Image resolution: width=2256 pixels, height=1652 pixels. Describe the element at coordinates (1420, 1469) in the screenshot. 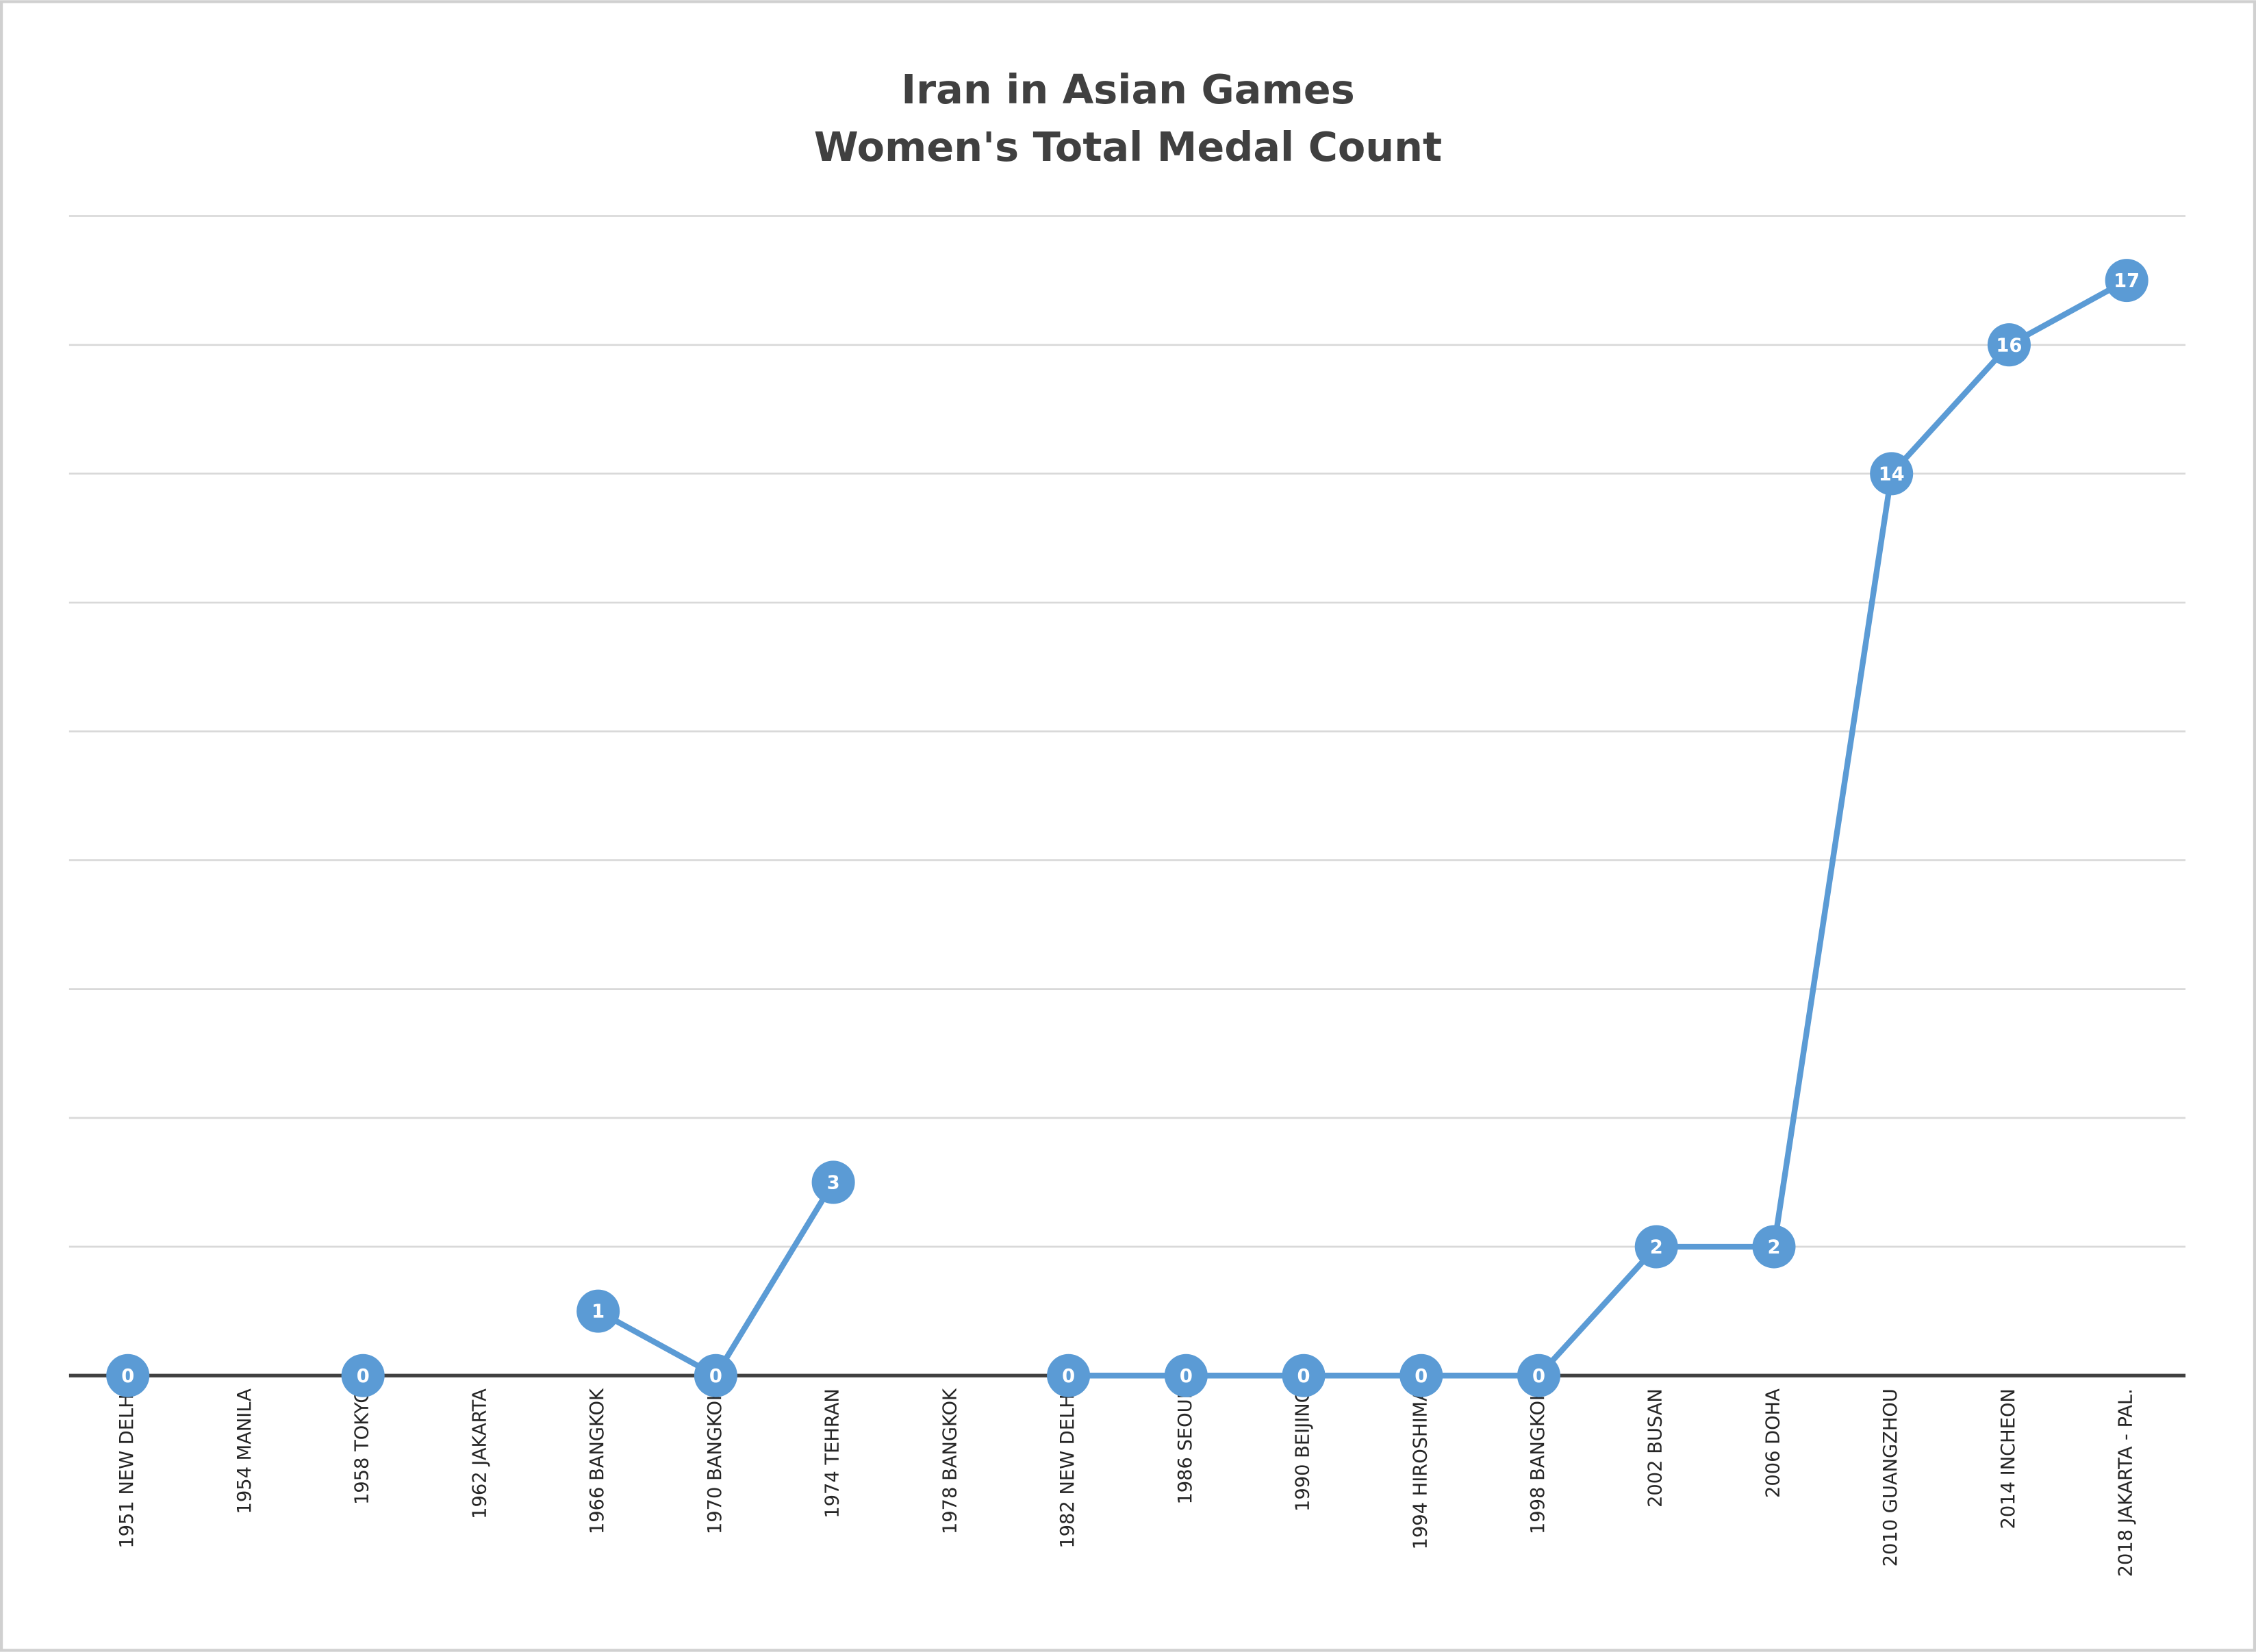

I see `x-tick-label: 1994 HIROSHIMA` at that location.